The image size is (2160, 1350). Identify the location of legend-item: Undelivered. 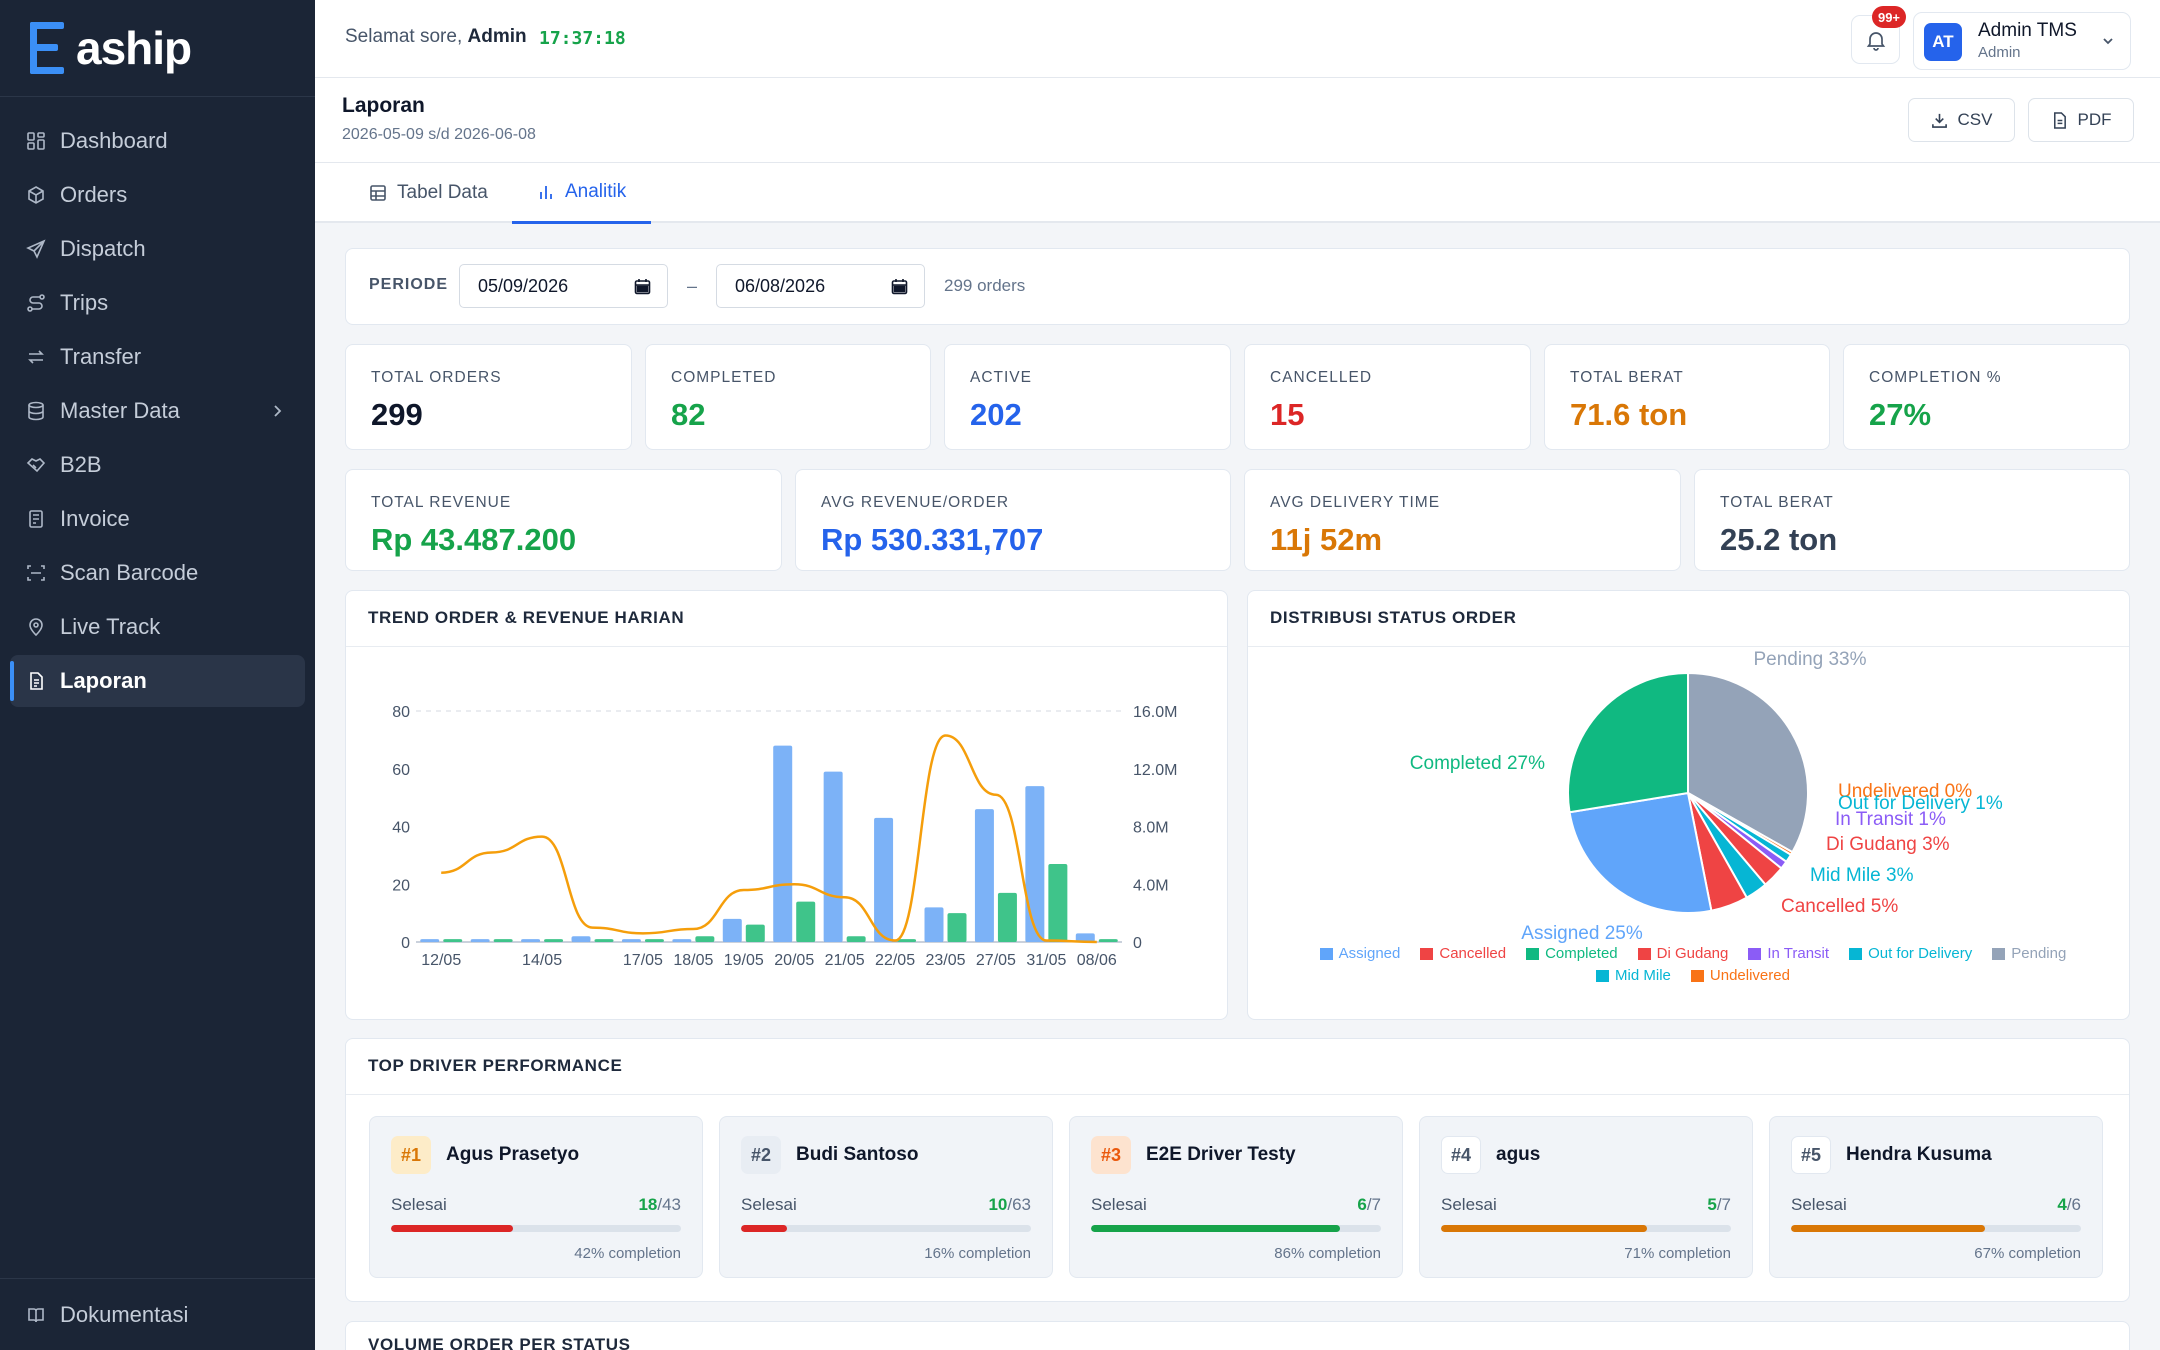
(1740, 975).